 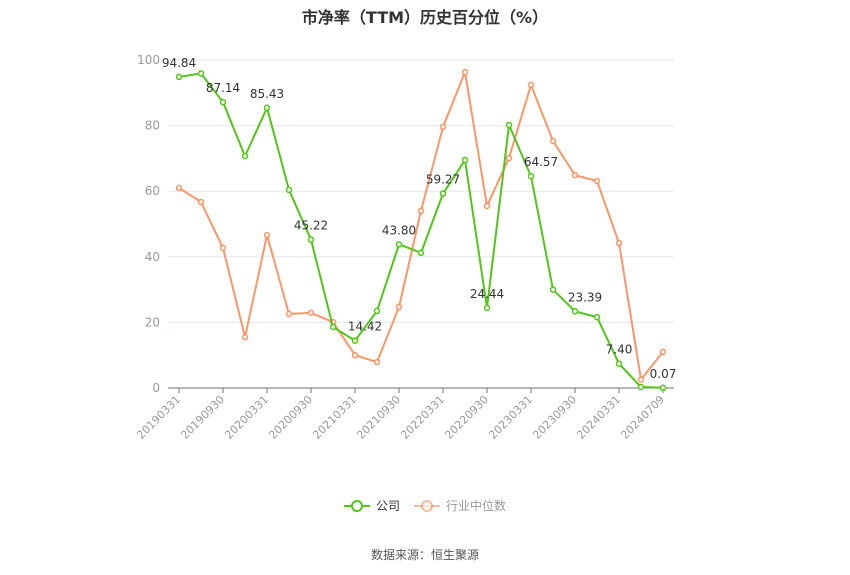 I want to click on y-axis: 0 20 40 60 80 100, so click(x=148, y=224).